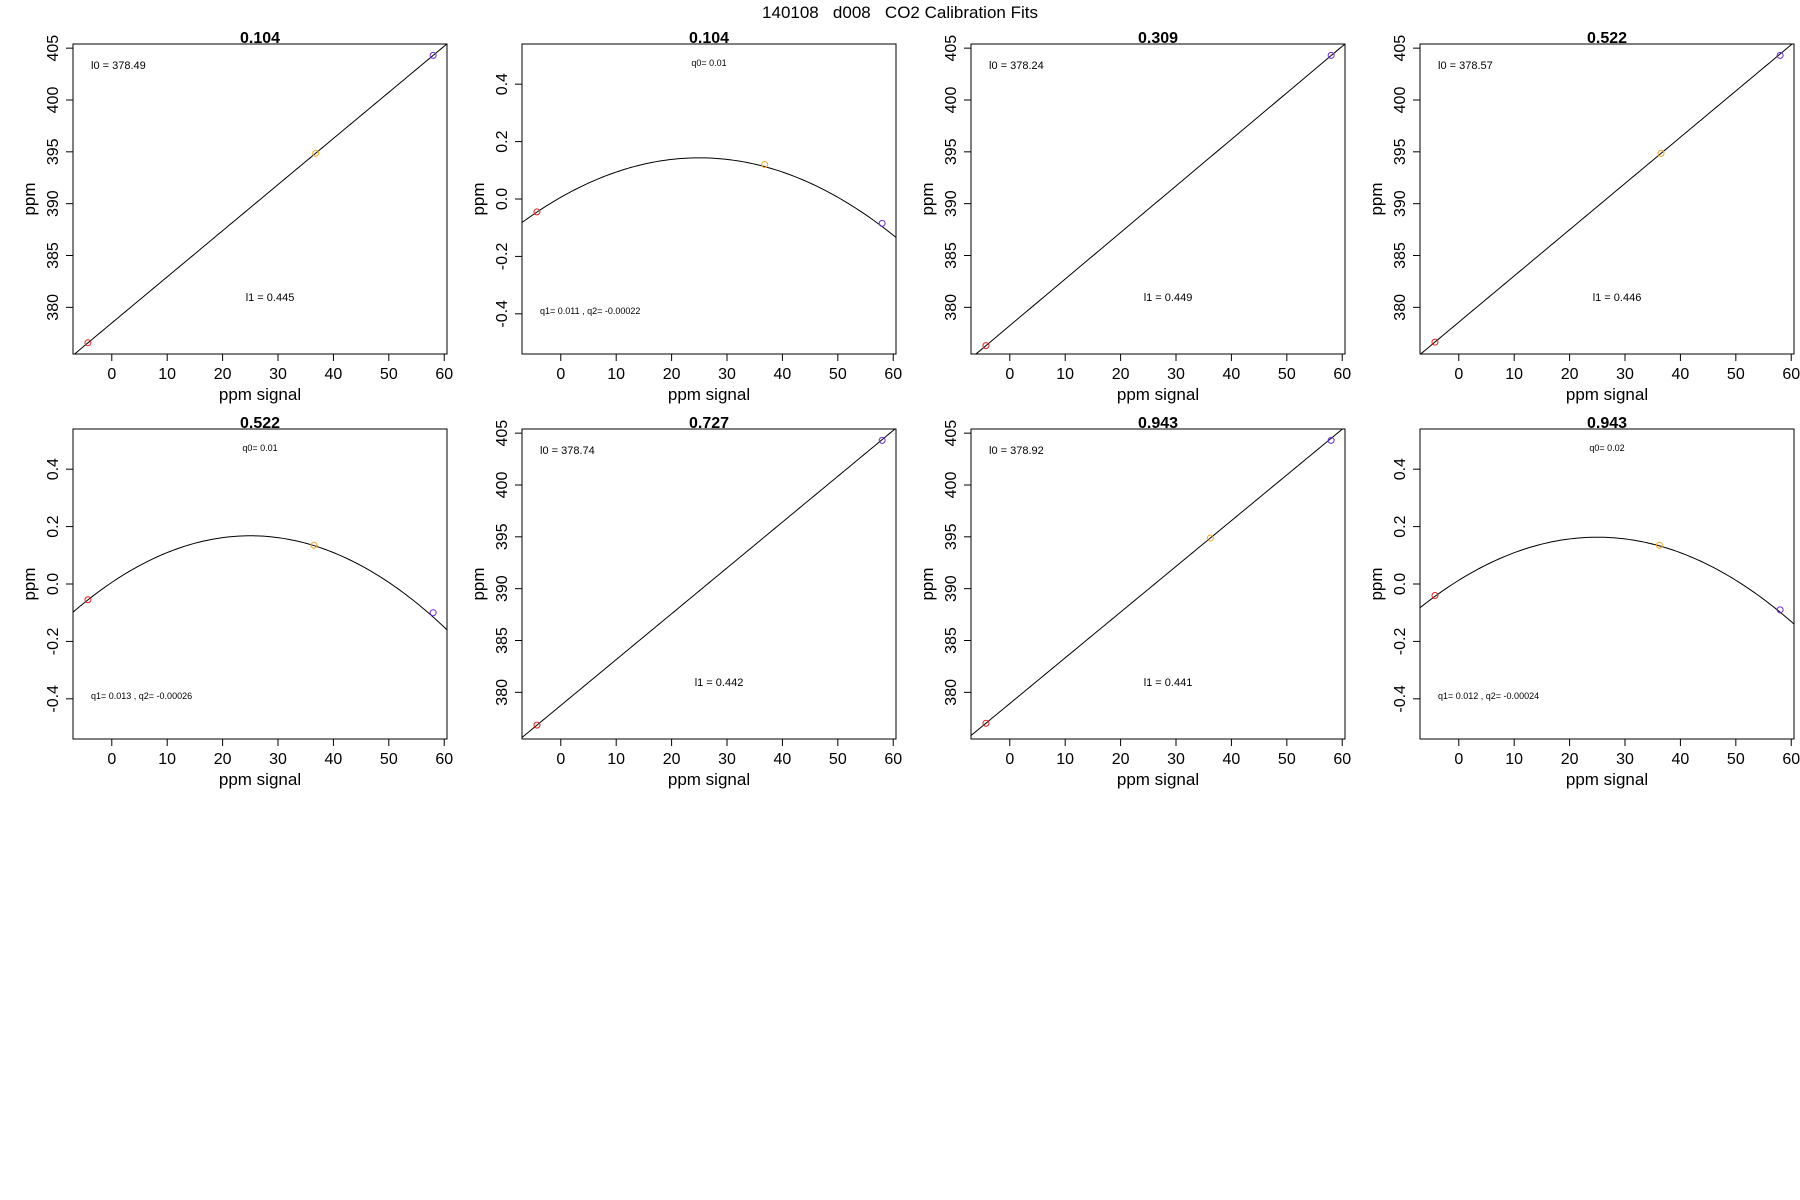 Image resolution: width=1800 pixels, height=1200 pixels. I want to click on panel-title: 0.943, so click(1607, 423).